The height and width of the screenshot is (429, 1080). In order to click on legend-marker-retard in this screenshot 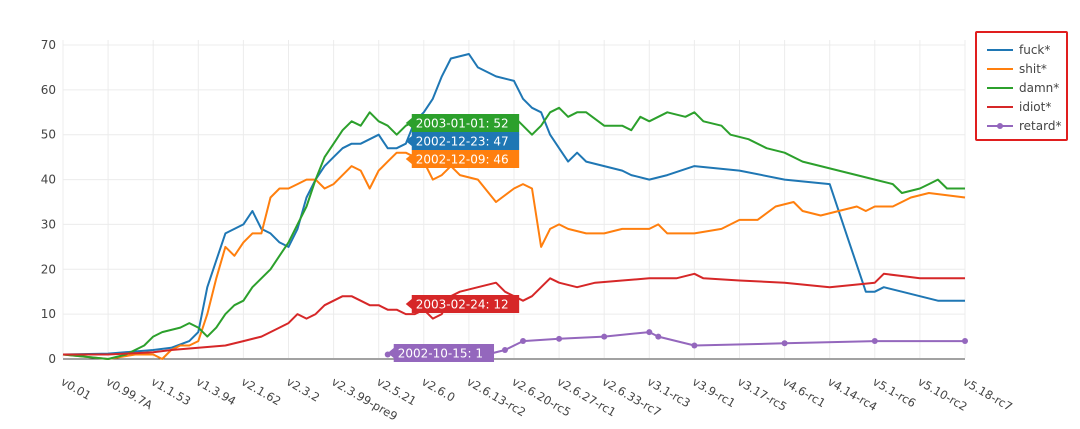, I will do `click(1000, 125)`.